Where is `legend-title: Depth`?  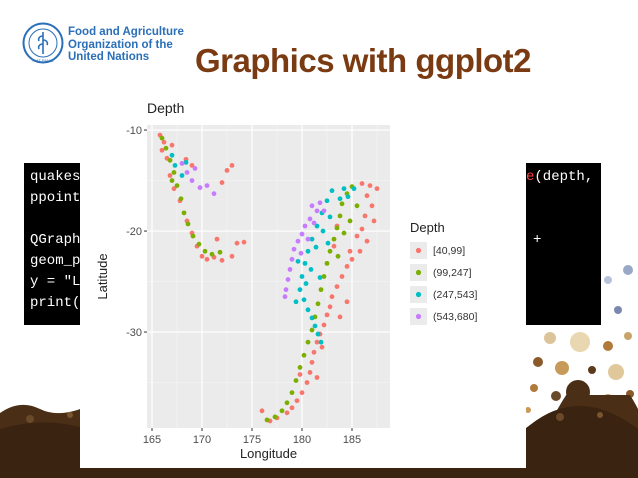 legend-title: Depth is located at coordinates (427, 227).